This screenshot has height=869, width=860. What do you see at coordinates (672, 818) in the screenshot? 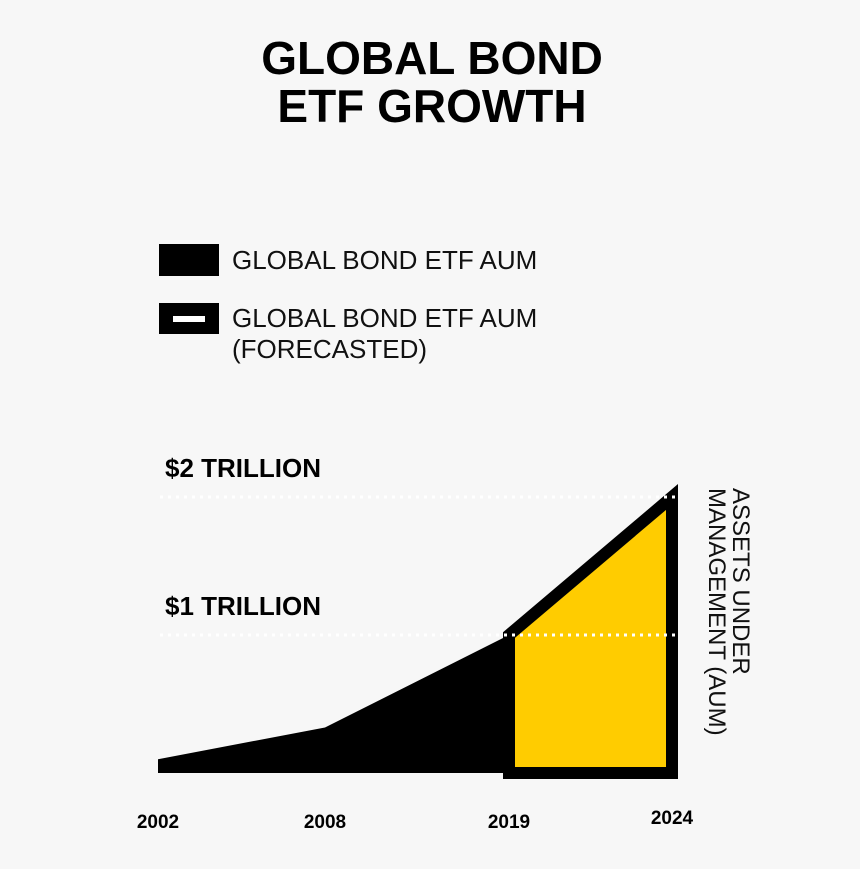
I see `x-tick-label: 2024` at bounding box center [672, 818].